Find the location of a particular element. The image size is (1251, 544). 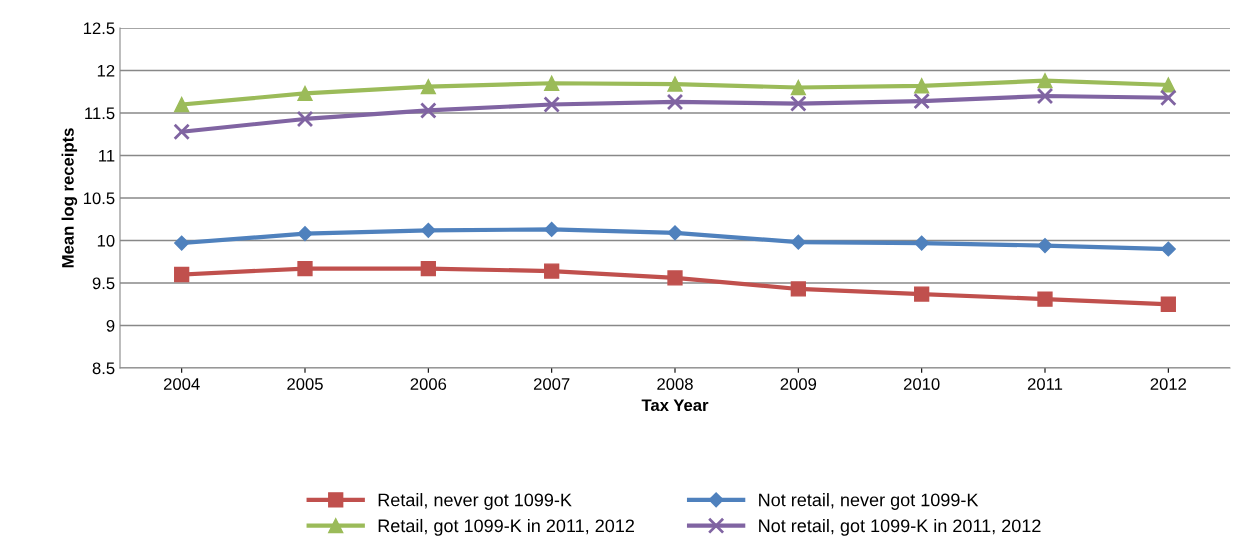

legend-label: Retail, never got 1099-K is located at coordinates (475, 501).